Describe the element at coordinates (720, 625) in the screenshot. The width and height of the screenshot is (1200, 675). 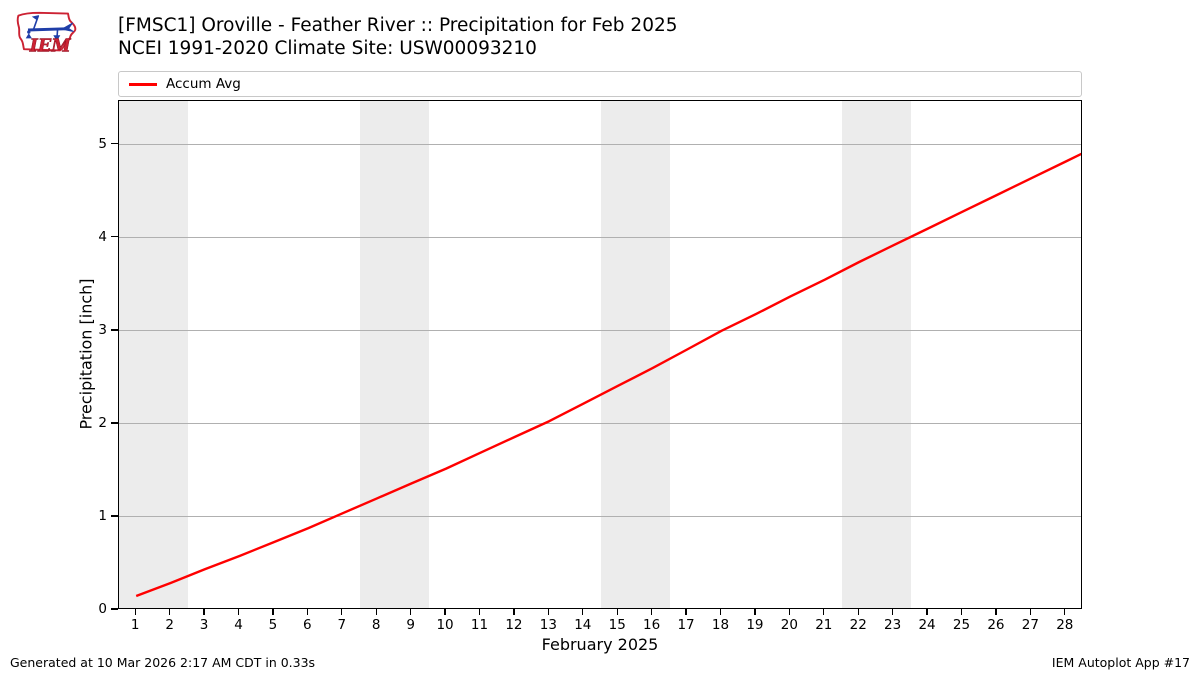
I see `x-tick-label: 18` at that location.